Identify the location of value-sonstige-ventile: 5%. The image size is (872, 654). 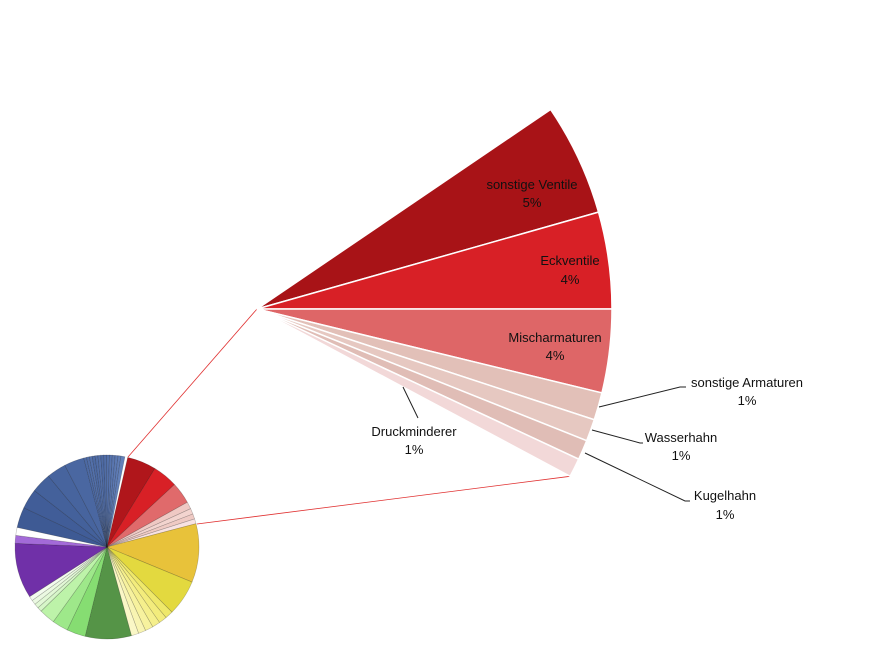
(532, 202).